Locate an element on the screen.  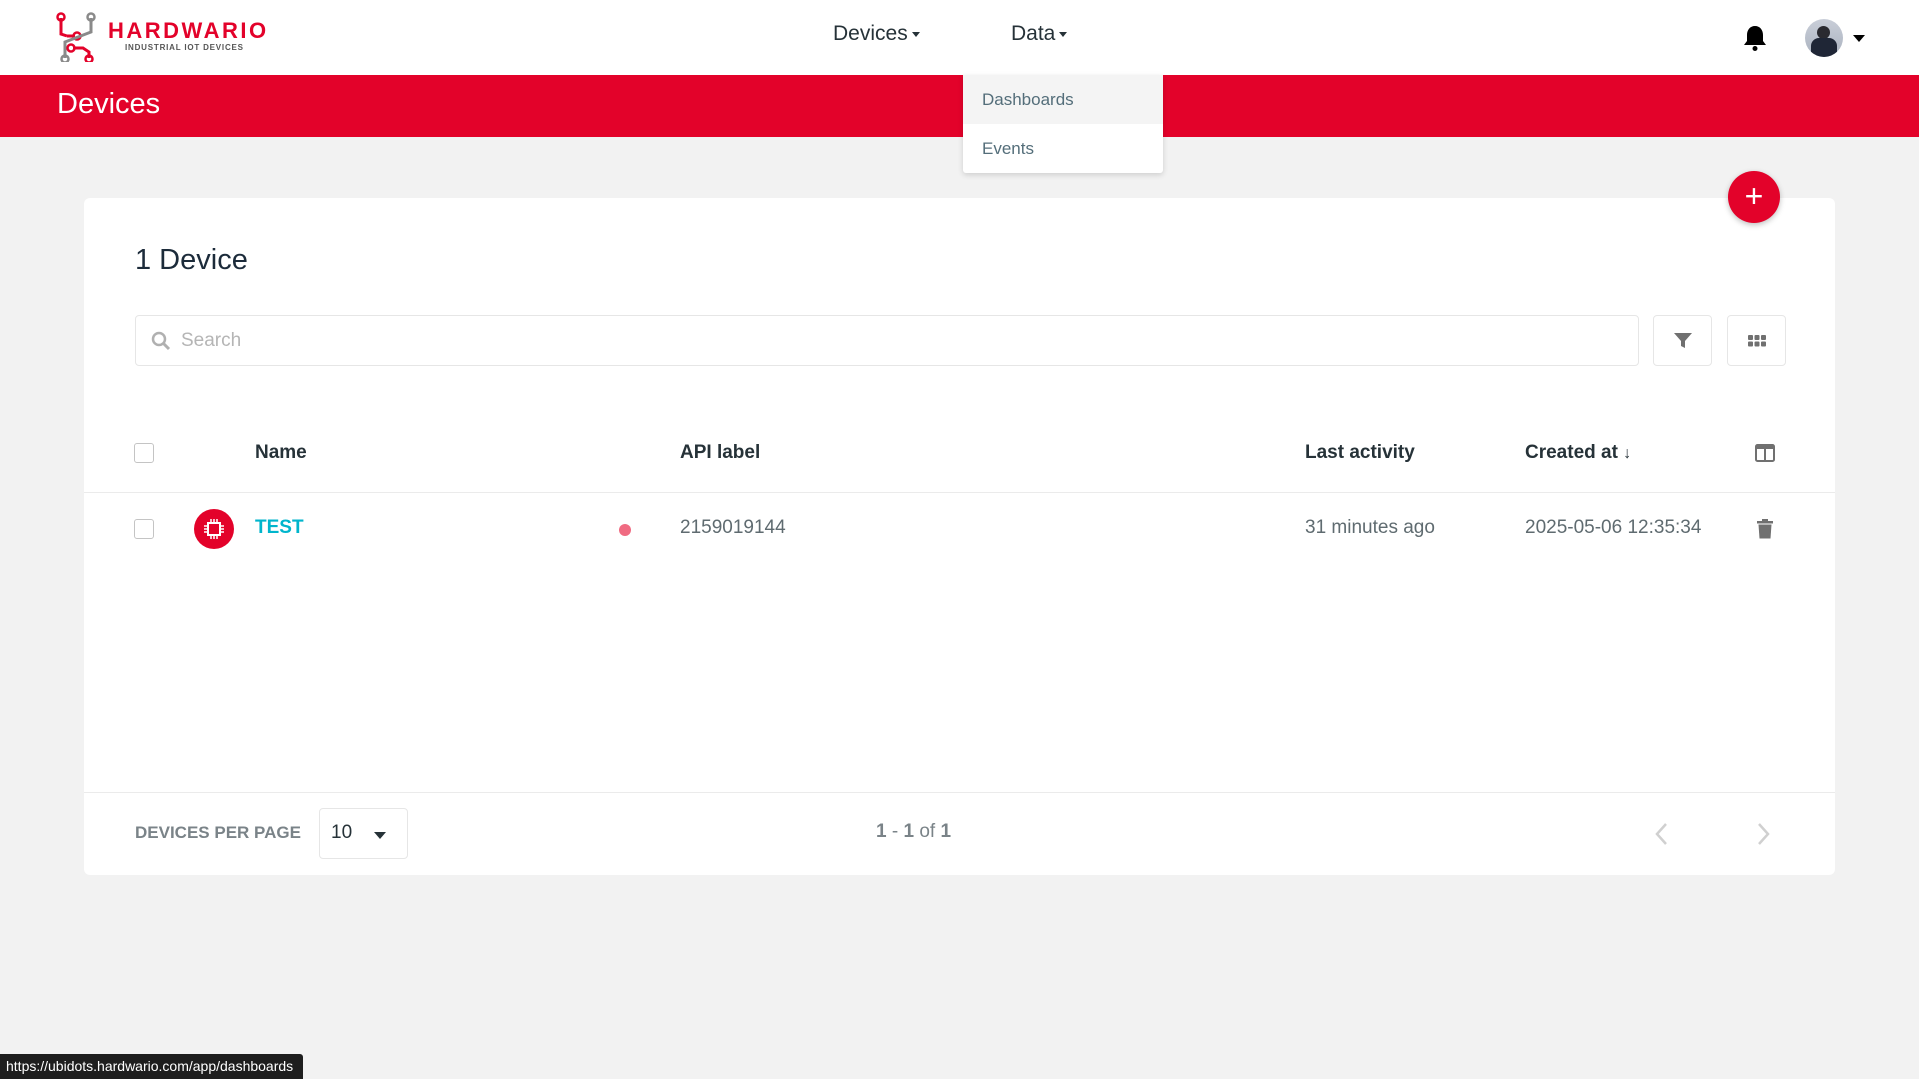
next-page-chevron-icon is located at coordinates (1764, 834).